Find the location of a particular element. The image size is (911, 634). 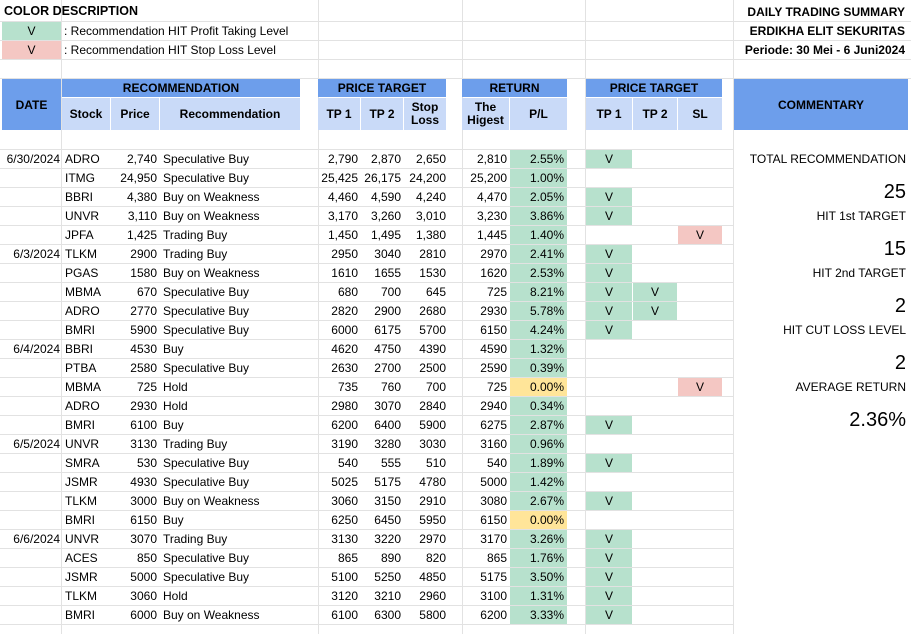

tp1-cell: 3130 is located at coordinates (344, 539).